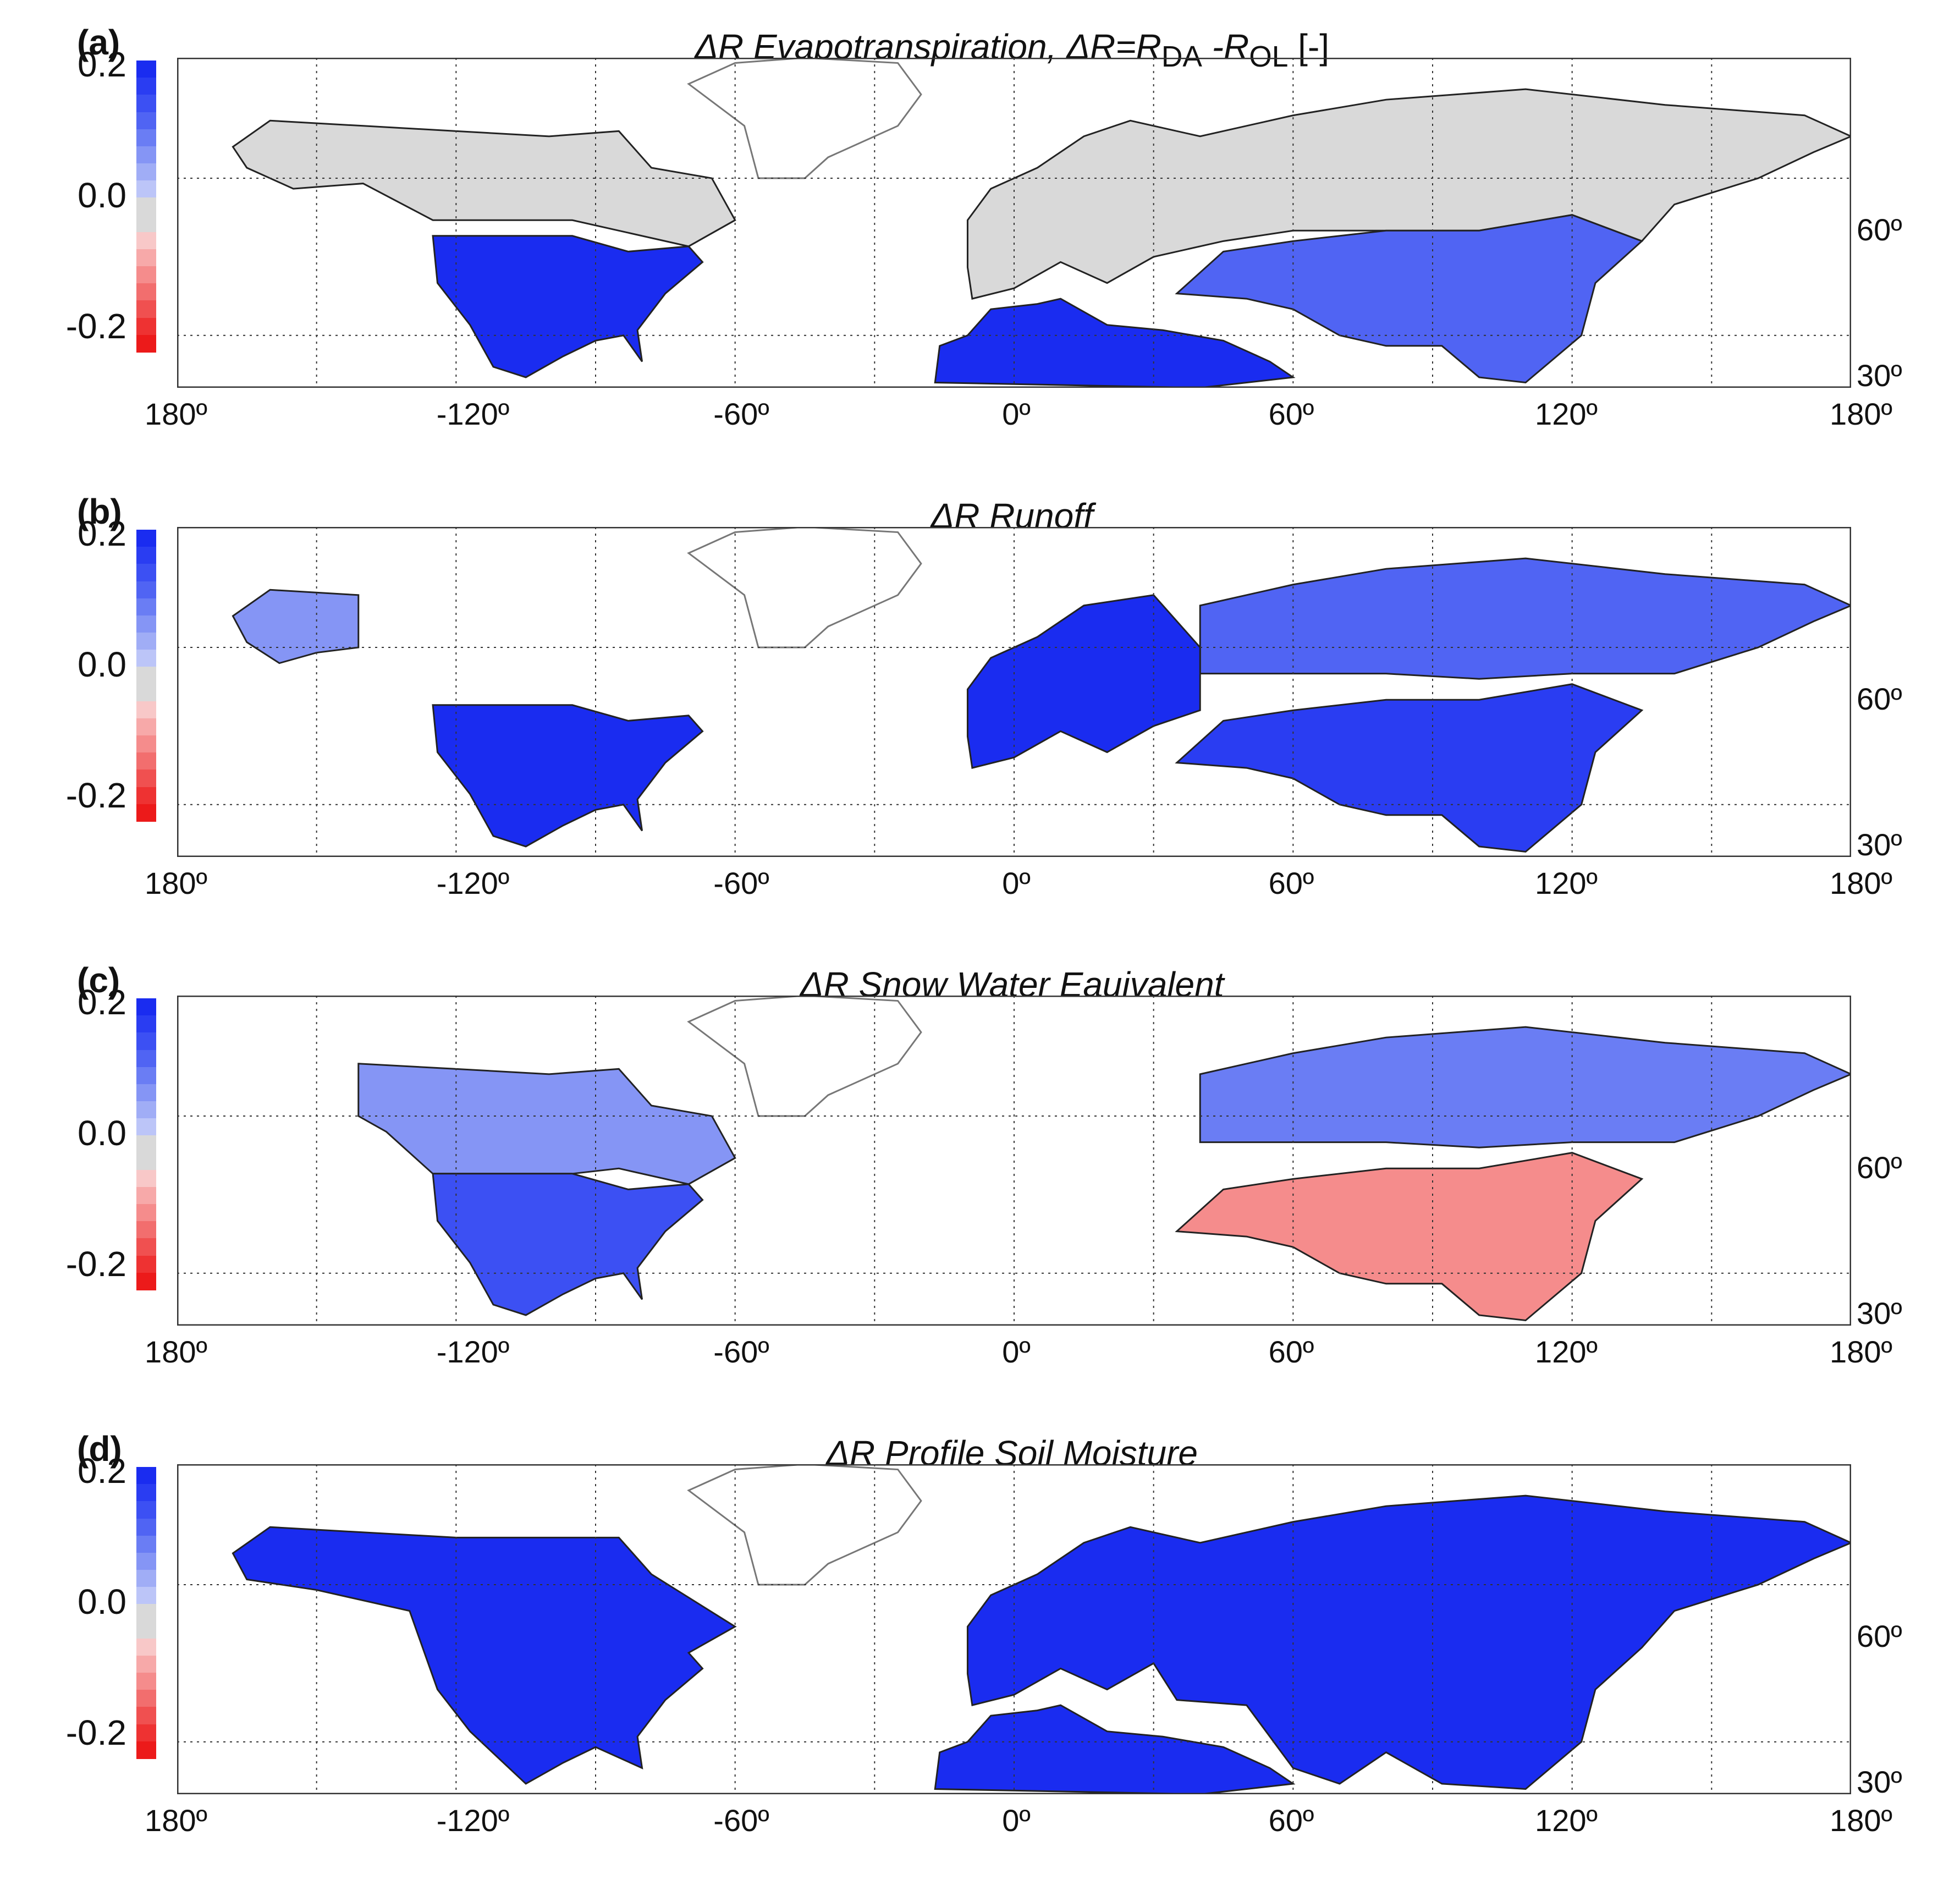 The image size is (1960, 1896). Describe the element at coordinates (484, 1655) in the screenshot. I see `region-north-america` at that location.